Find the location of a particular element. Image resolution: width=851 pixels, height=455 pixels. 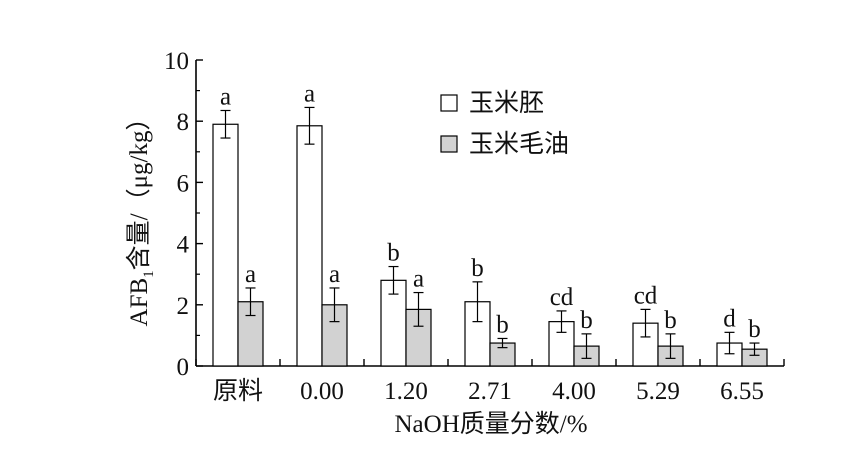

significance-label: d is located at coordinates (729, 318).